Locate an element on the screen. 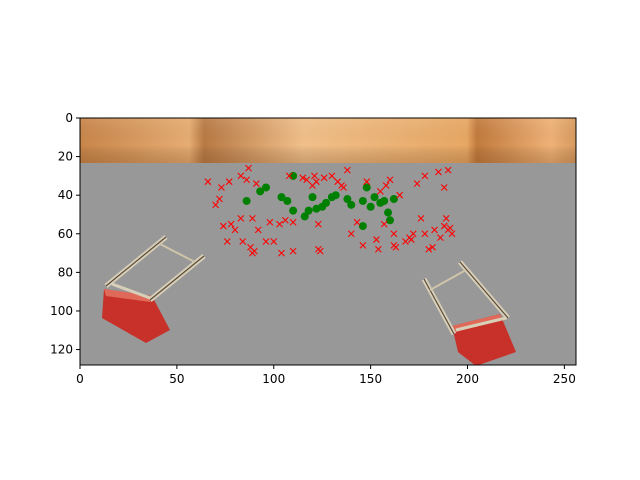 Image resolution: width=640 pixels, height=480 pixels. wooden-shelf-shade is located at coordinates (328, 140).